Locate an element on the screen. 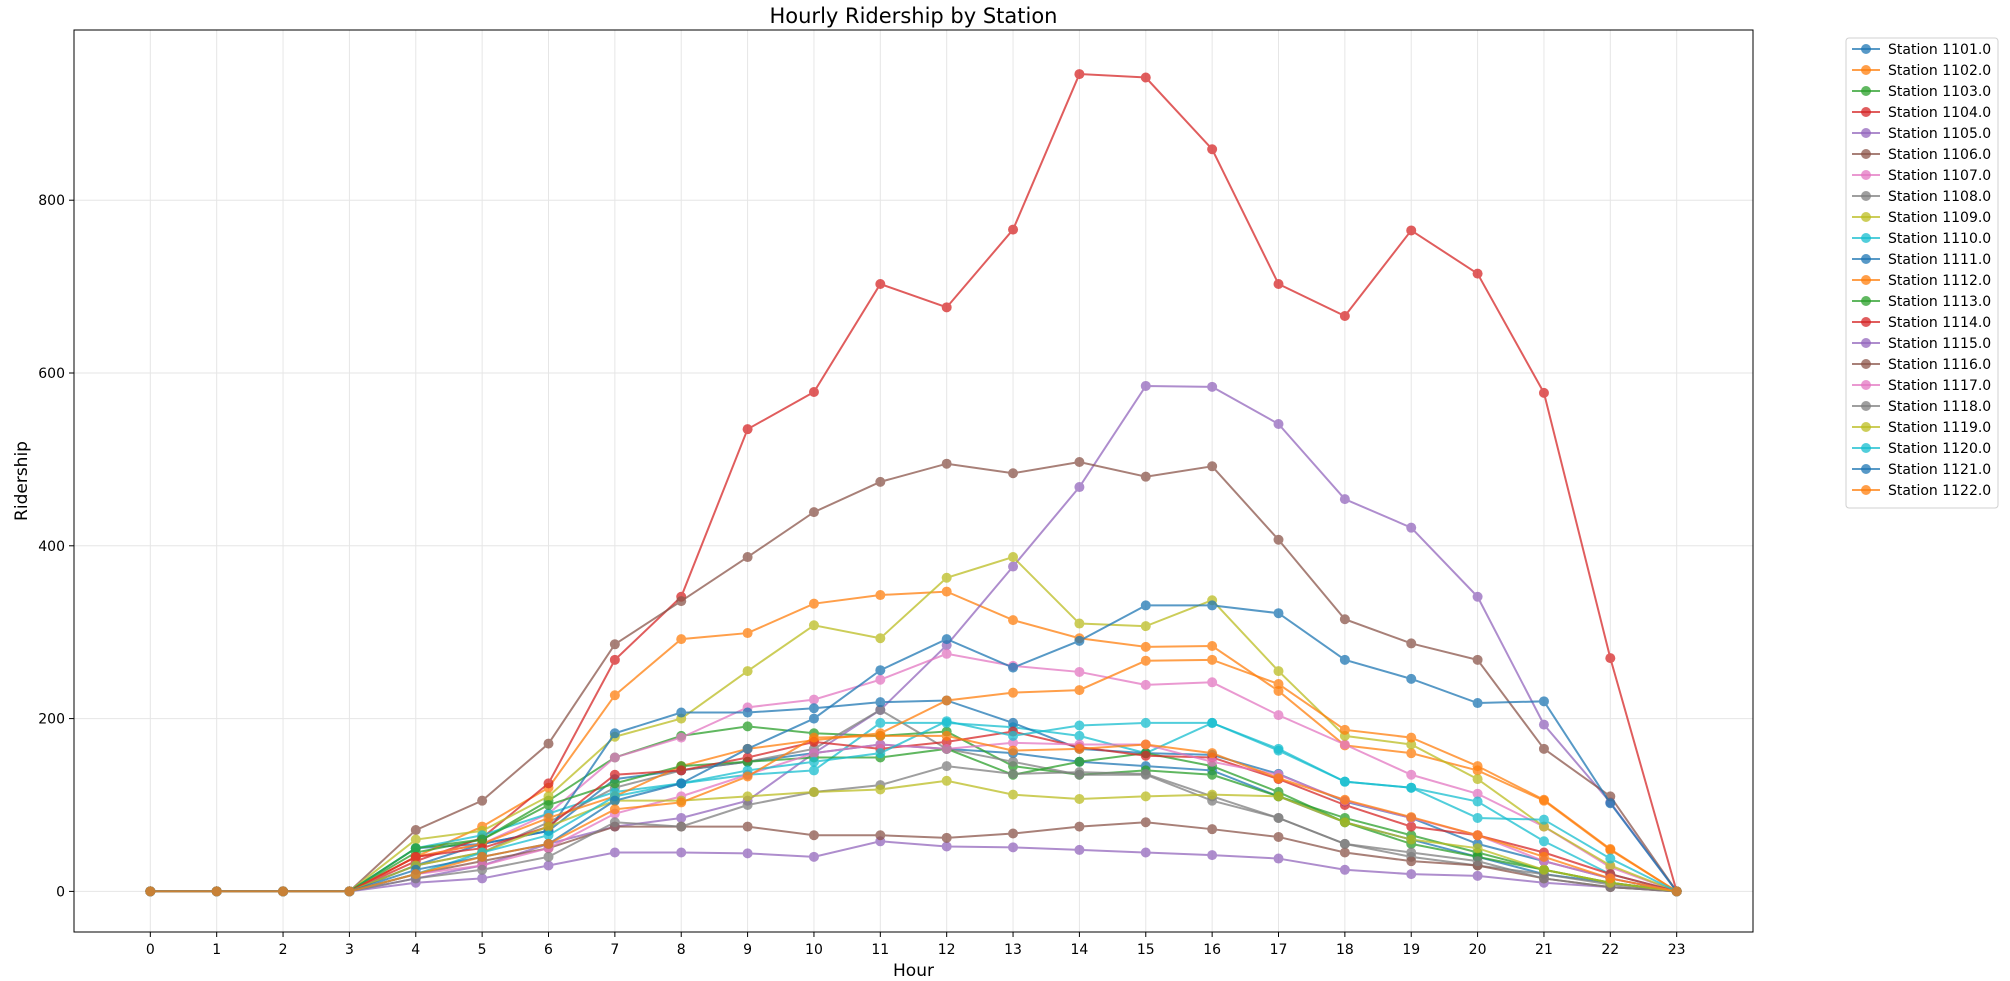 Image resolution: width=2010 pixels, height=981 pixels. legend-label: Station 1119.0 is located at coordinates (1939, 428).